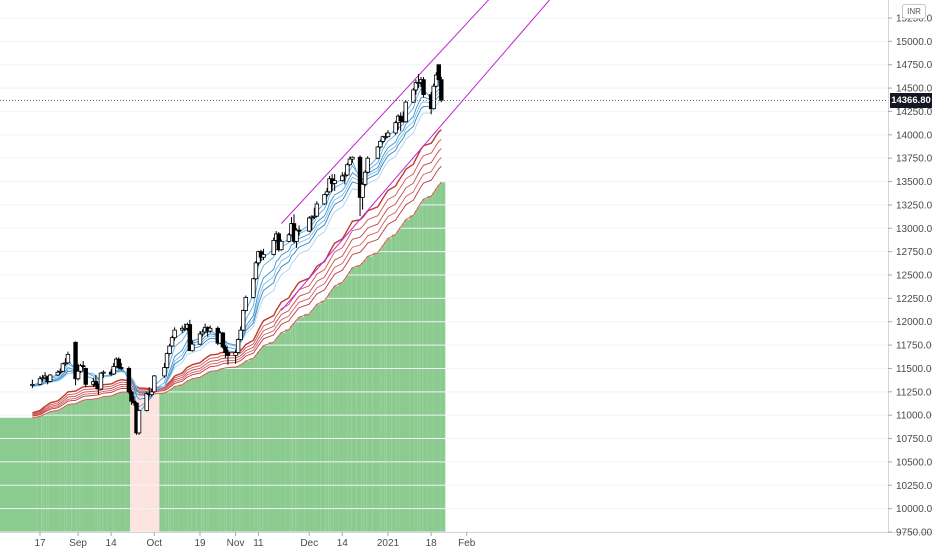 This screenshot has height=550, width=932. What do you see at coordinates (78, 543) in the screenshot?
I see `x-tick-label: Sep` at bounding box center [78, 543].